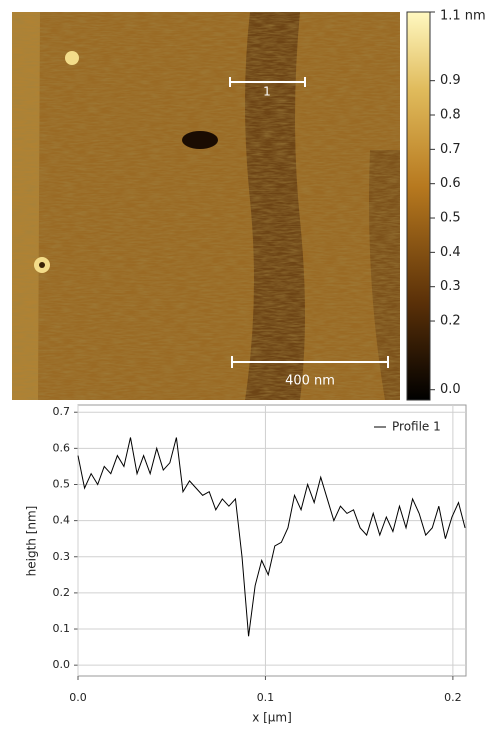  Describe the element at coordinates (266, 697) in the screenshot. I see `x-tick-label: 0.1` at that location.